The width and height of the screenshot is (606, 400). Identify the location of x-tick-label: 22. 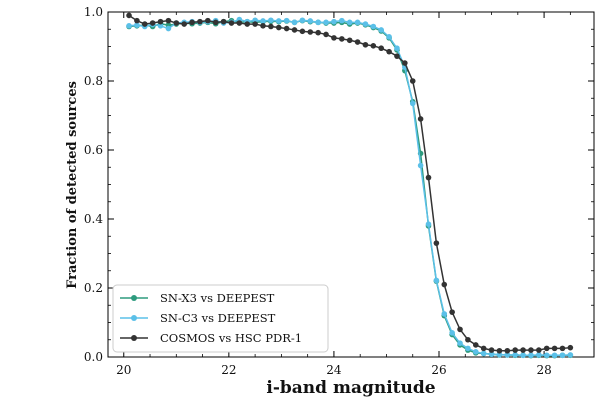
(228, 370).